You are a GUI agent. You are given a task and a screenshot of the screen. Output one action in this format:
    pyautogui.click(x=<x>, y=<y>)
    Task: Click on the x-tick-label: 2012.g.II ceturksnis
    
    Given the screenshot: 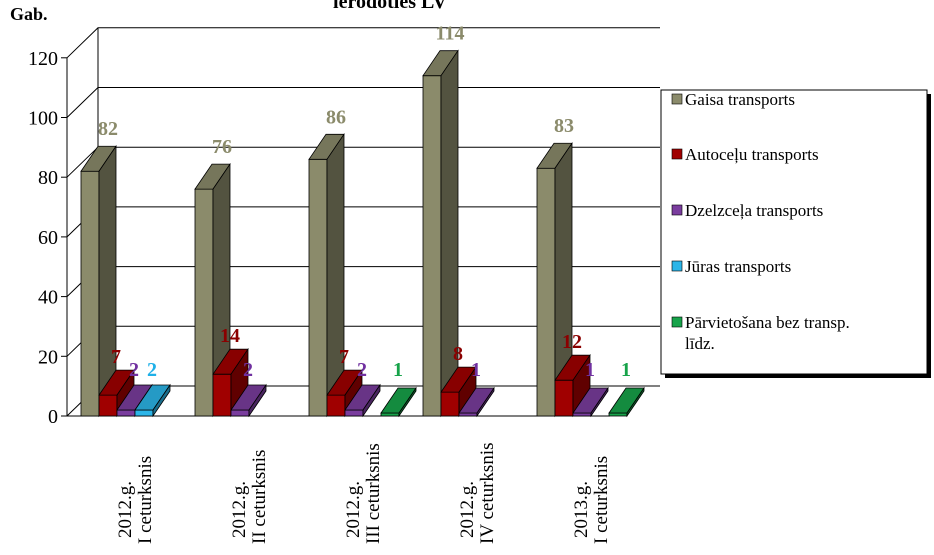 What is the action you would take?
    pyautogui.click(x=249, y=497)
    